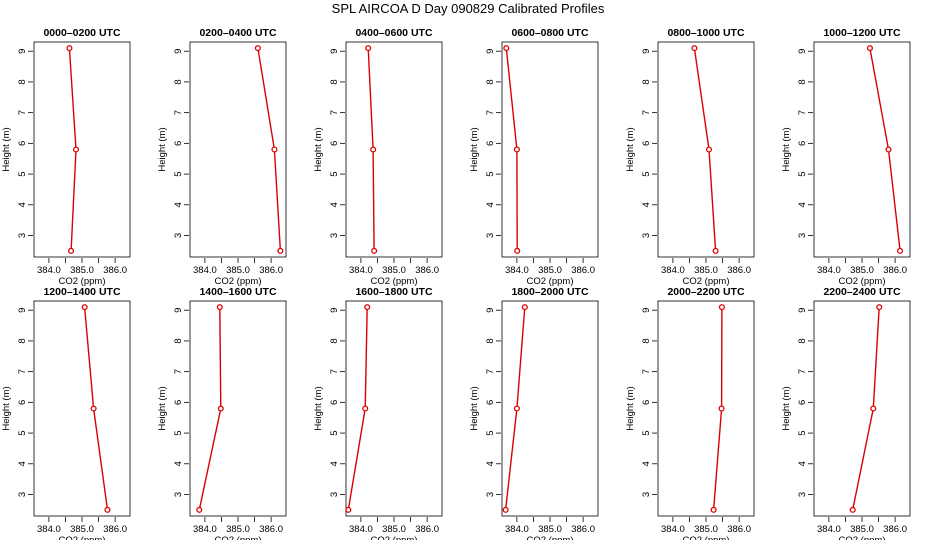 The image size is (936, 540). I want to click on panel-title: 0800–1000 UTC, so click(705, 33).